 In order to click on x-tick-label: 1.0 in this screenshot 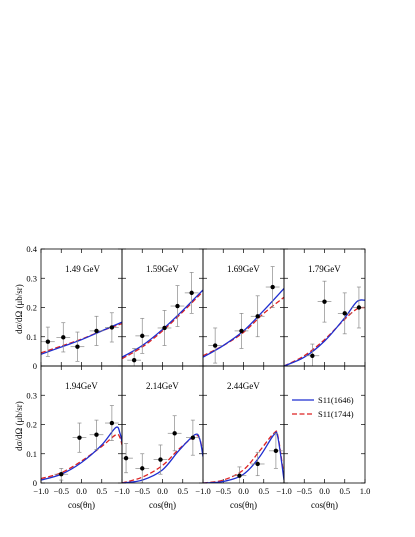, I will do `click(365, 491)`.